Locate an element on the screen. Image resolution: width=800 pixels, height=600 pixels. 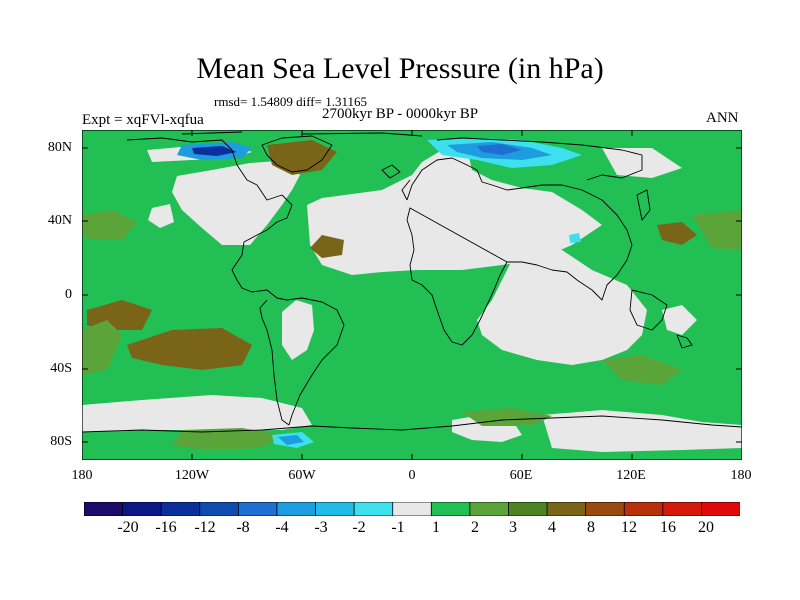
colorbar-label: -8 is located at coordinates (243, 527).